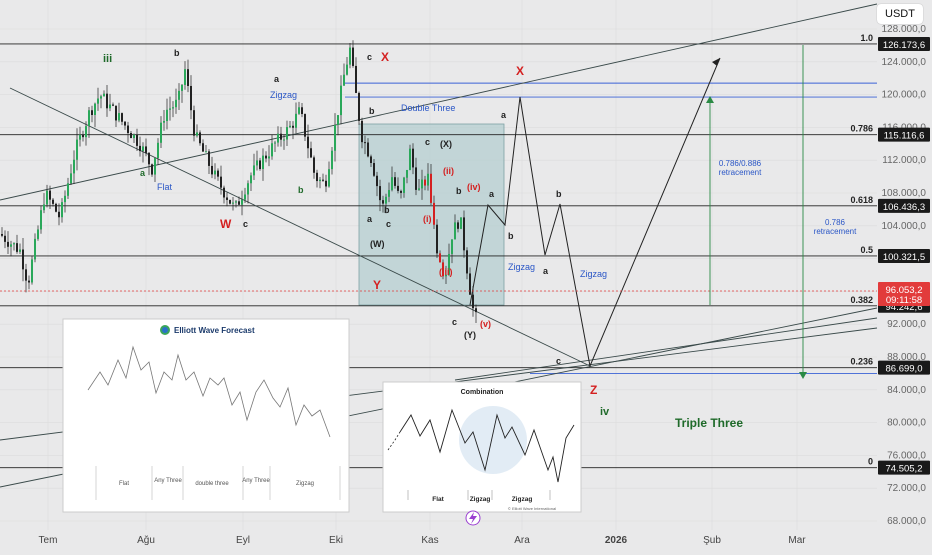 This screenshot has width=932, height=555. I want to click on support-line, so click(666, 349).